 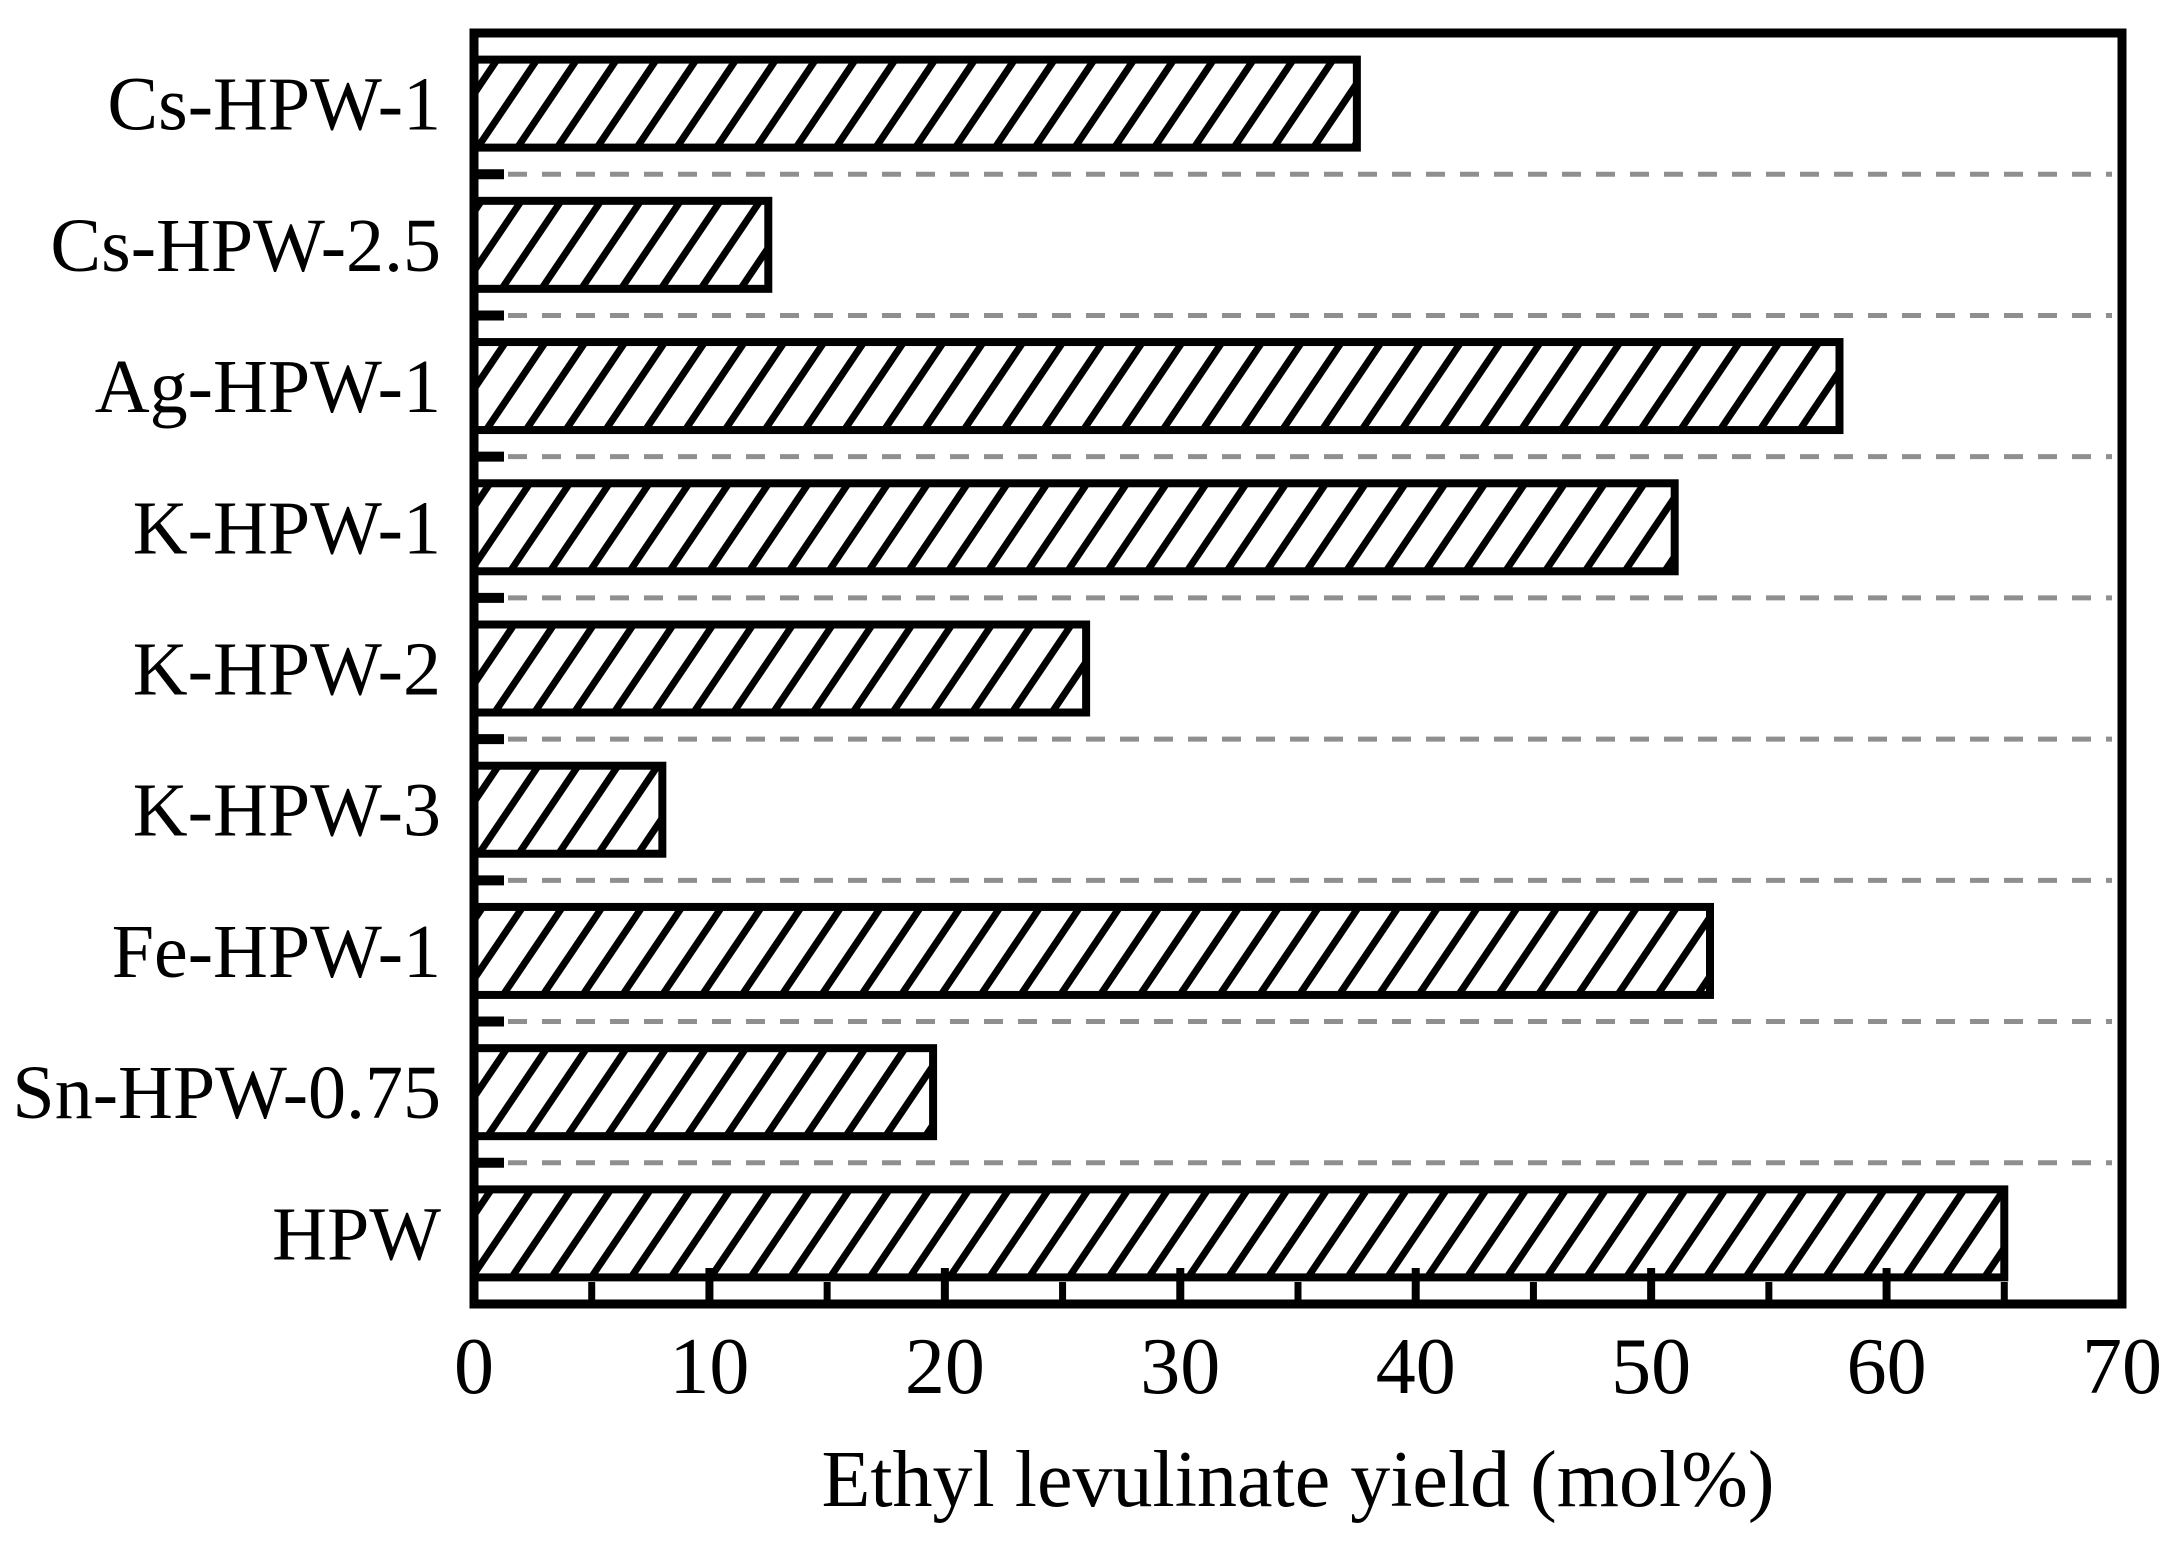 What do you see at coordinates (287, 670) in the screenshot?
I see `category-label-k-hpw-2: K-HPW-2` at bounding box center [287, 670].